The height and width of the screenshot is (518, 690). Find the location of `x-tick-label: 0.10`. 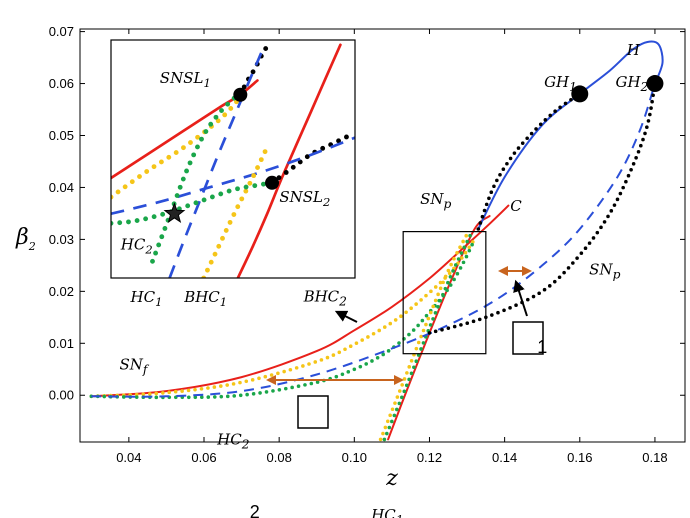

x-tick-label: 0.10 is located at coordinates (354, 457).